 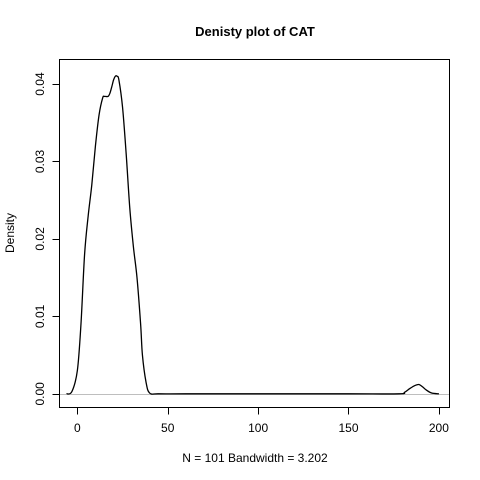 I want to click on y-tick-label: 0.03, so click(x=40, y=161).